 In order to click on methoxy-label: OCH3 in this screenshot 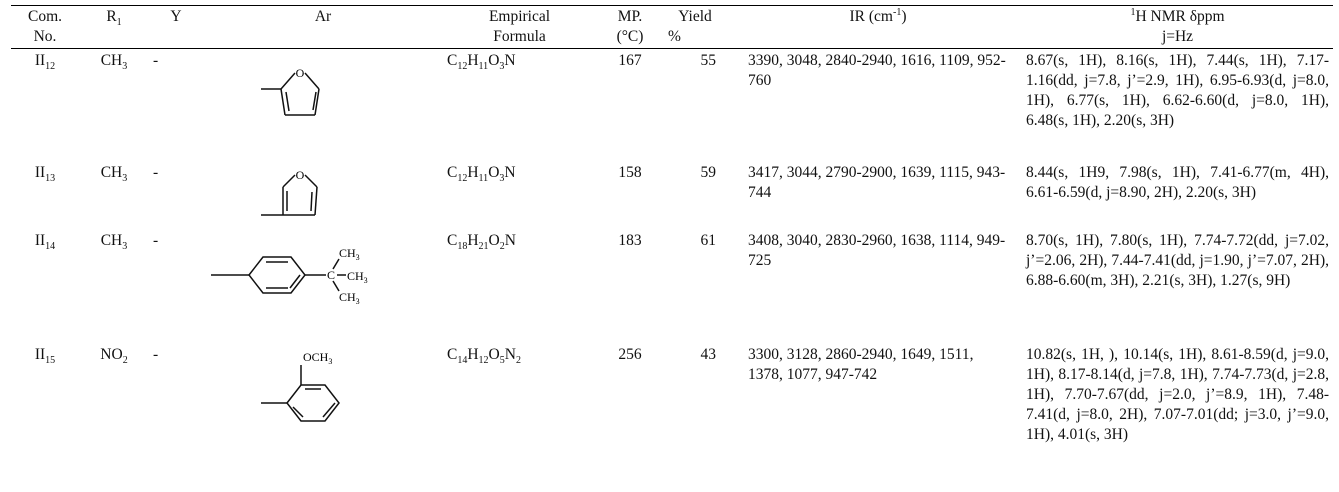, I will do `click(317, 358)`.